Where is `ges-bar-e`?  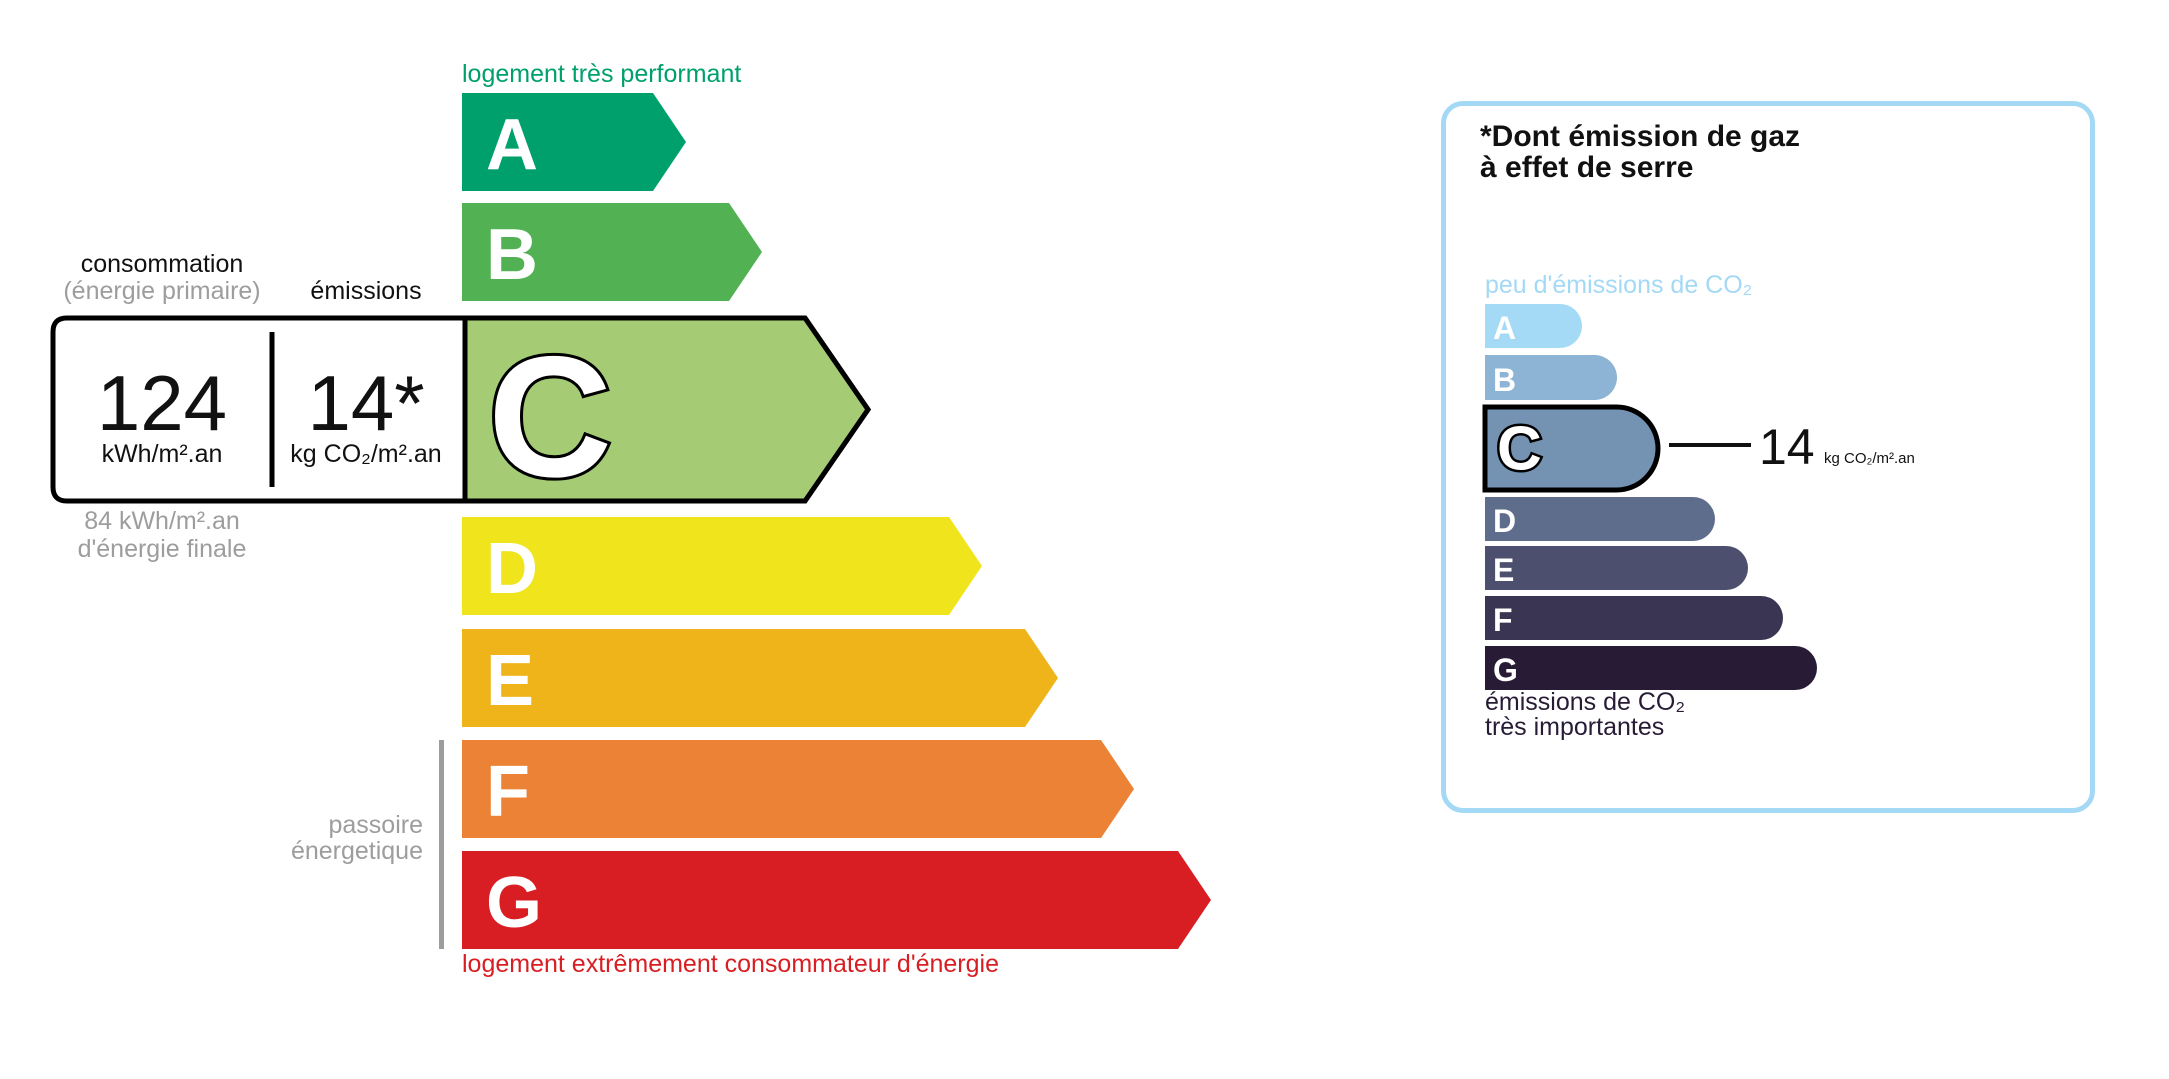
ges-bar-e is located at coordinates (1616, 568).